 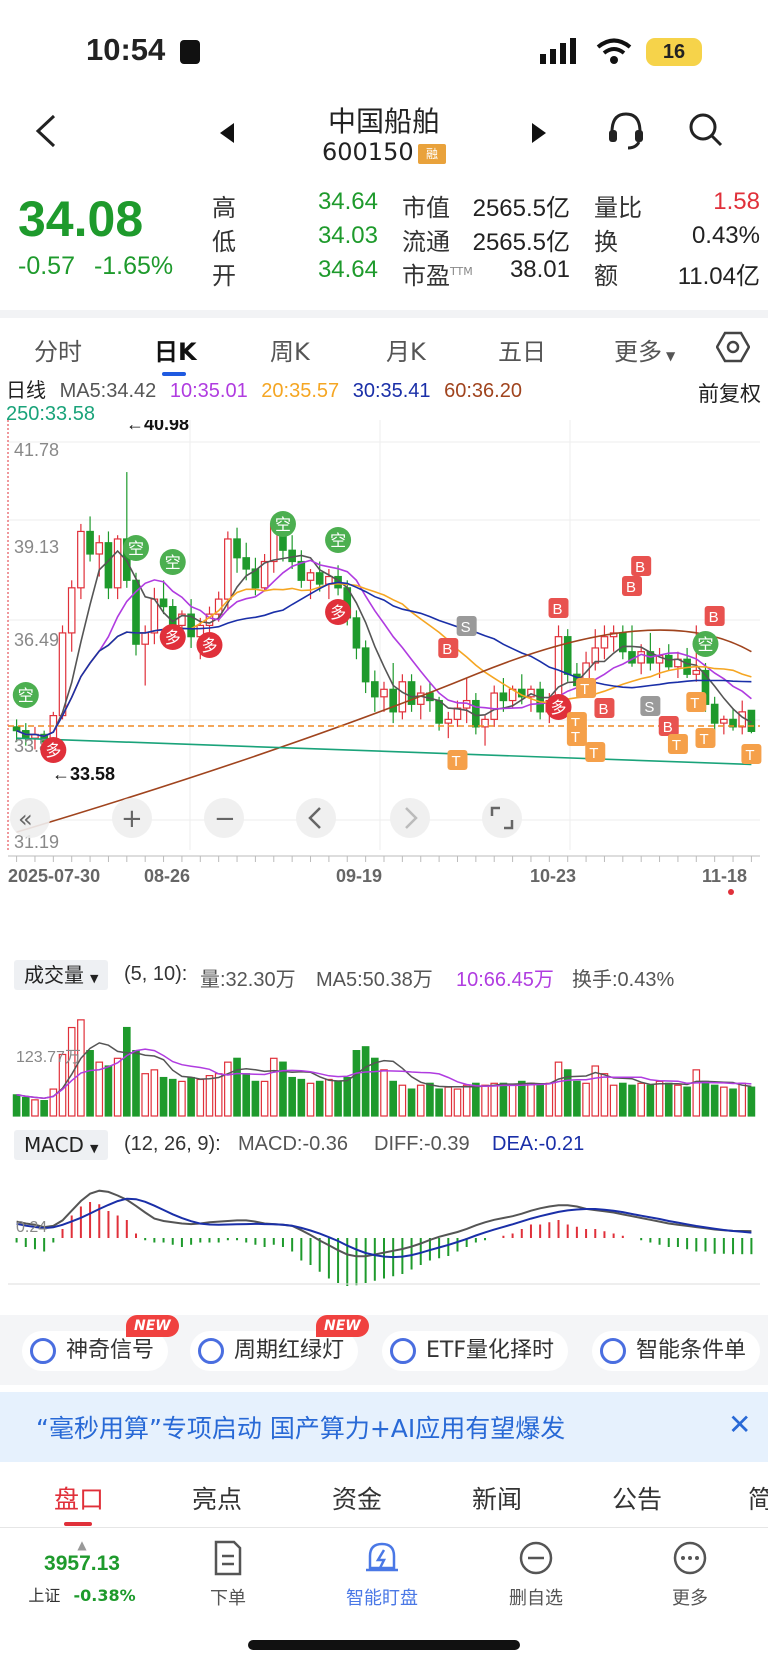 What do you see at coordinates (30, 818) in the screenshot?
I see `collapse-left-icon: «` at bounding box center [30, 818].